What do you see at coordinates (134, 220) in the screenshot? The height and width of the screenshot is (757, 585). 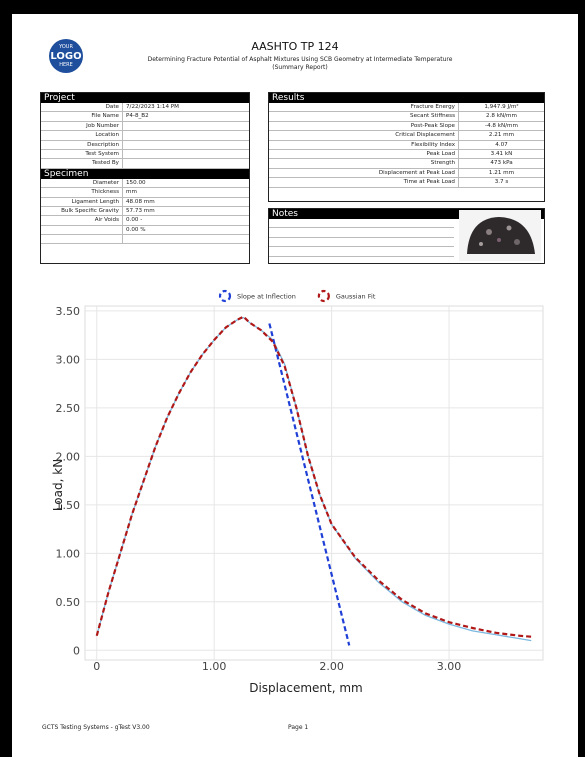 I see `row-value: 0.00 -` at bounding box center [134, 220].